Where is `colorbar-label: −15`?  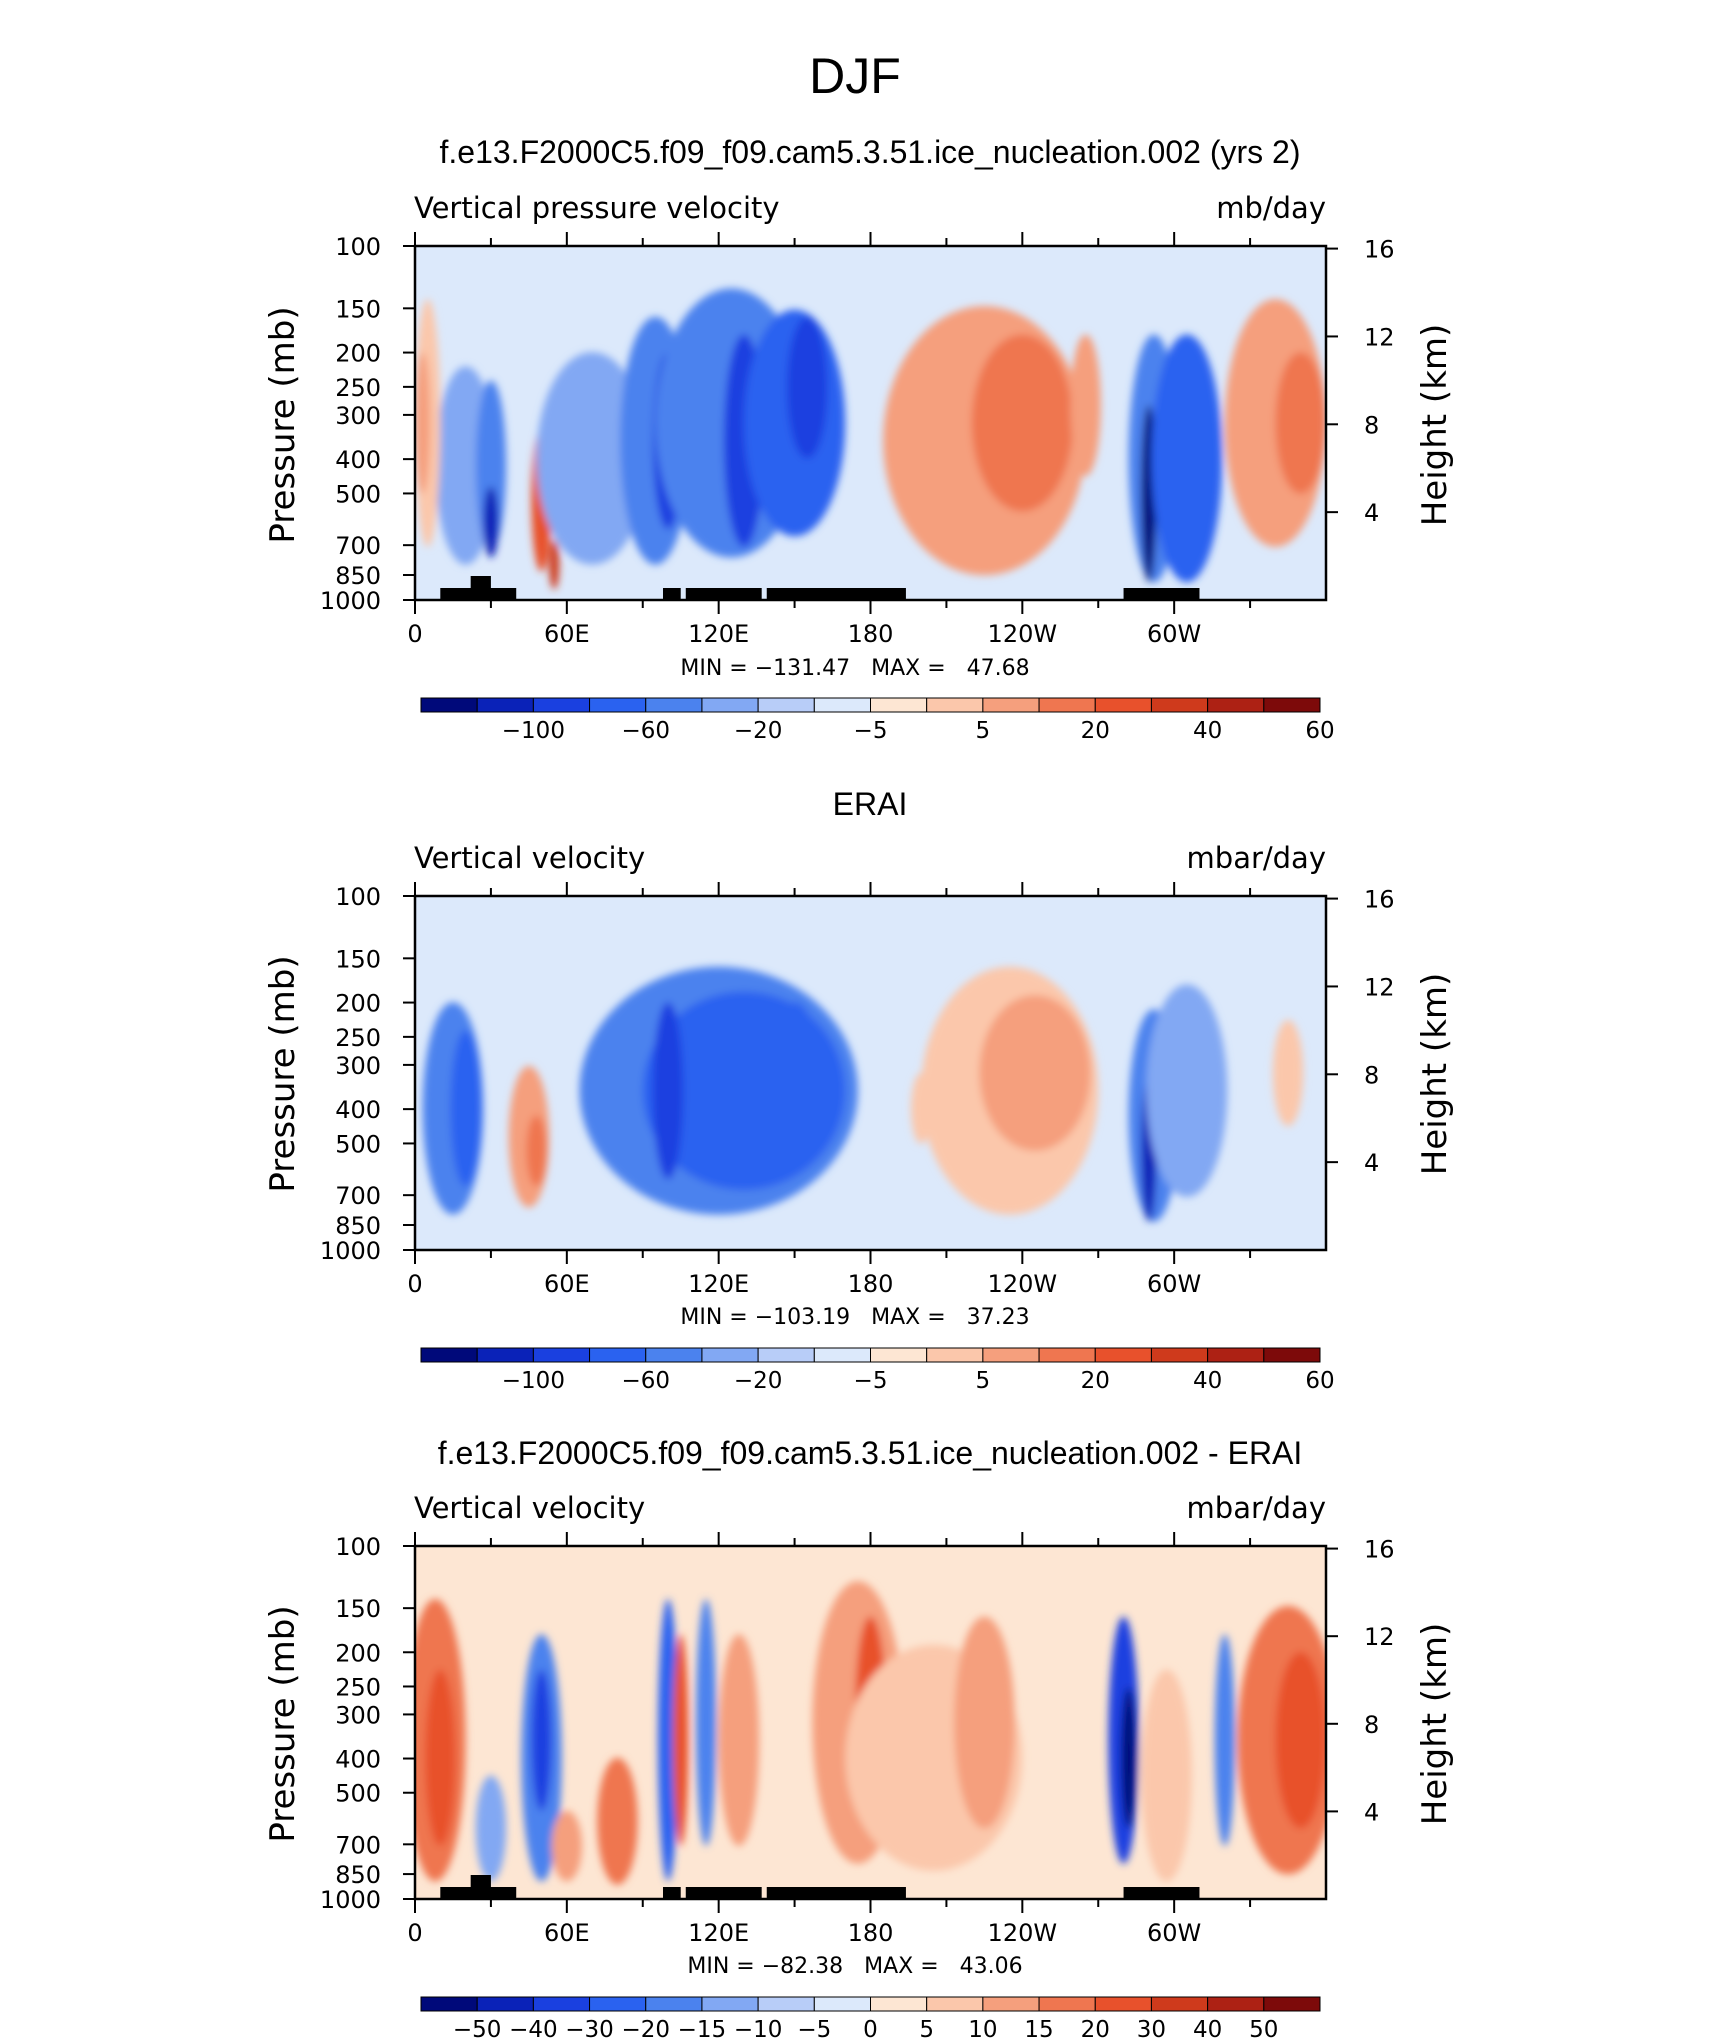
colorbar-label: −15 is located at coordinates (702, 2027).